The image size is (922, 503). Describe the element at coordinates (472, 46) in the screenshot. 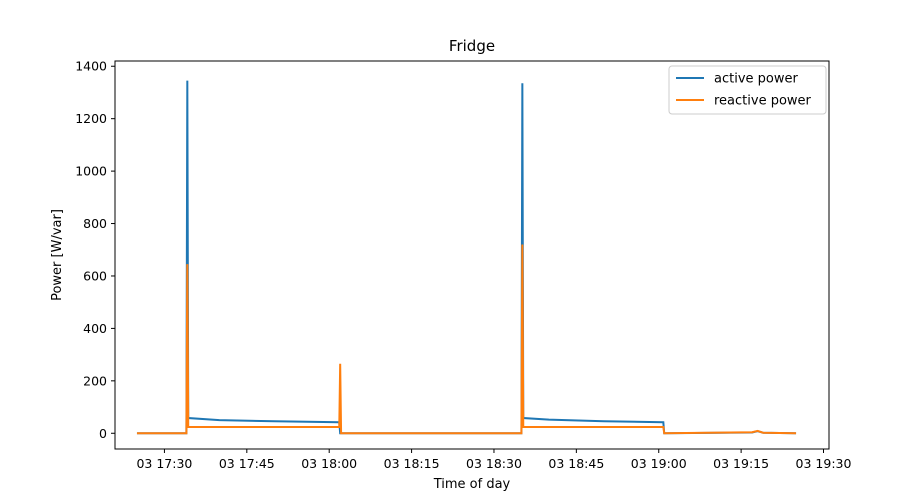

I see `chart-title: Fridge` at that location.